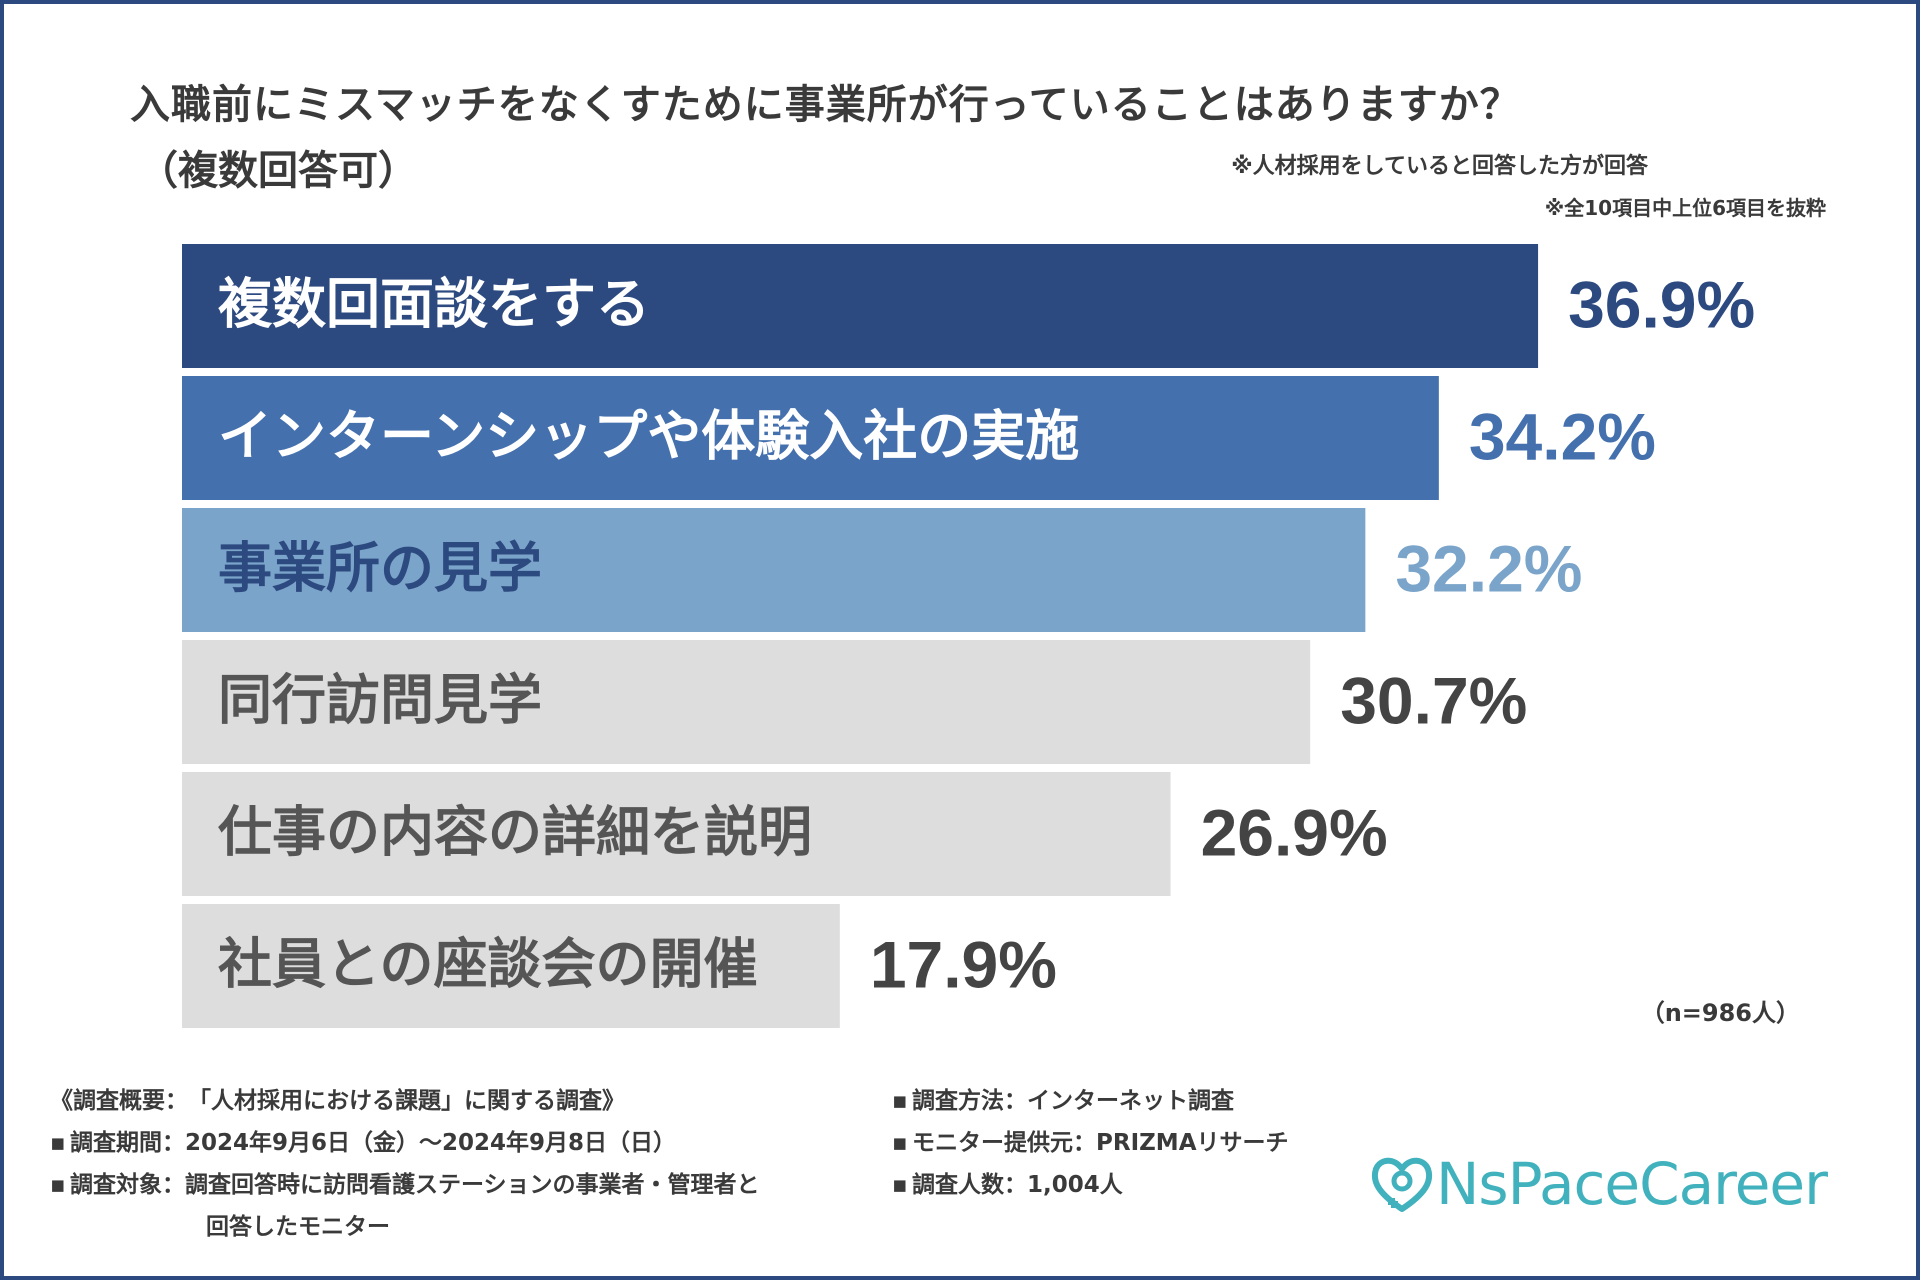 This screenshot has height=1280, width=1920. What do you see at coordinates (1562, 436) in the screenshot?
I see `bar-value-label: 34.2%` at bounding box center [1562, 436].